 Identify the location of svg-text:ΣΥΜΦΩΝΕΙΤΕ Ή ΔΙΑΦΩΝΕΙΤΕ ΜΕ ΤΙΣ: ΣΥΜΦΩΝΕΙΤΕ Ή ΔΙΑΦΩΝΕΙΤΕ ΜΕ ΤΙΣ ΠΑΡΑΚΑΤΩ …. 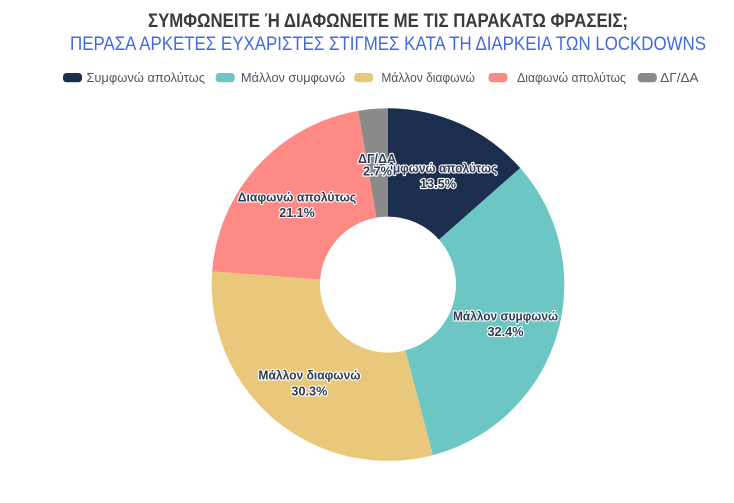
(388, 21).